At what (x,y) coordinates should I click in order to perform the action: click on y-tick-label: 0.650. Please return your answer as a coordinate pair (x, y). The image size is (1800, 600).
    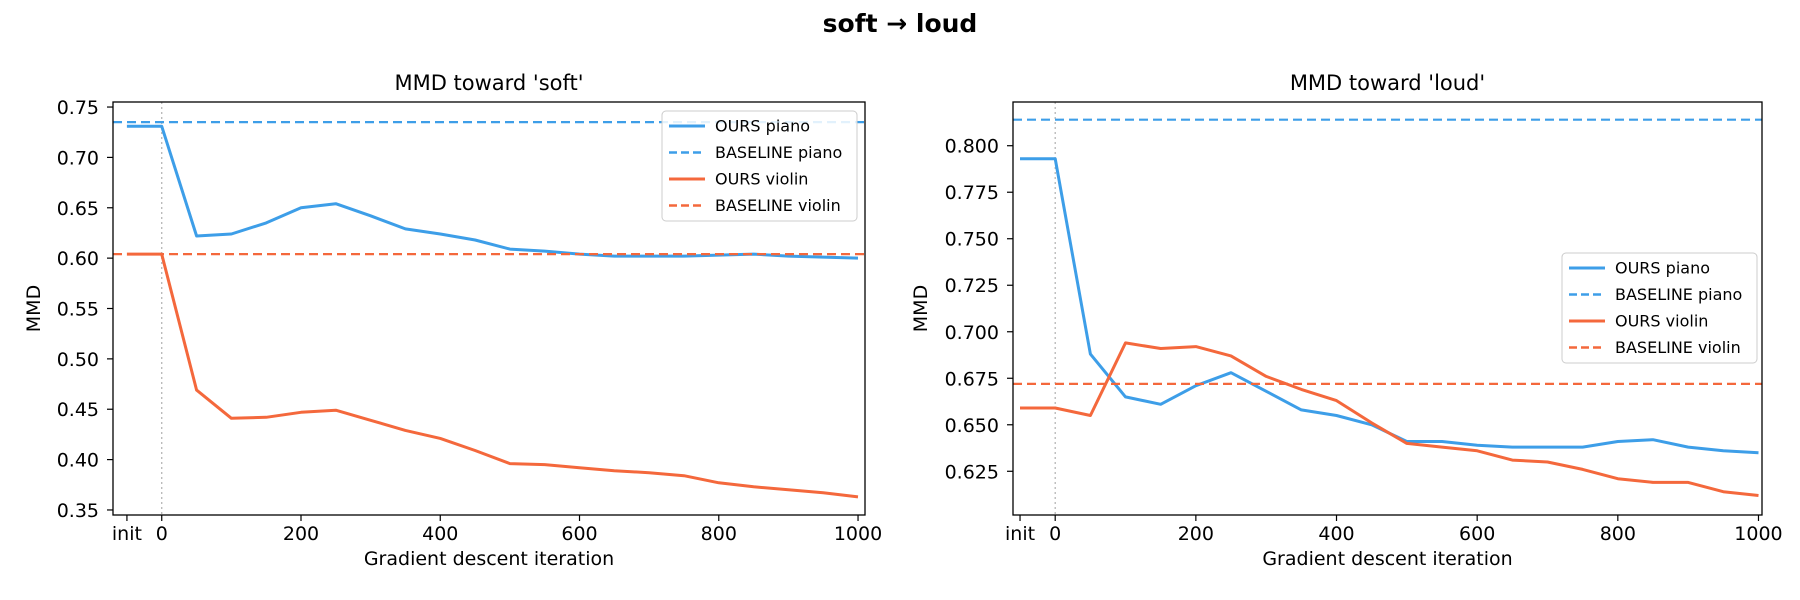
    Looking at the image, I should click on (972, 426).